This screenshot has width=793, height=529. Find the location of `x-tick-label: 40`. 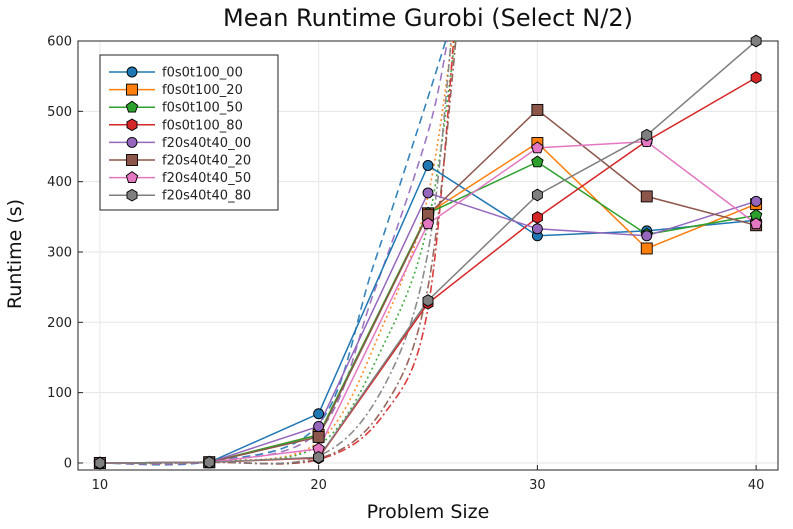

x-tick-label: 40 is located at coordinates (756, 485).